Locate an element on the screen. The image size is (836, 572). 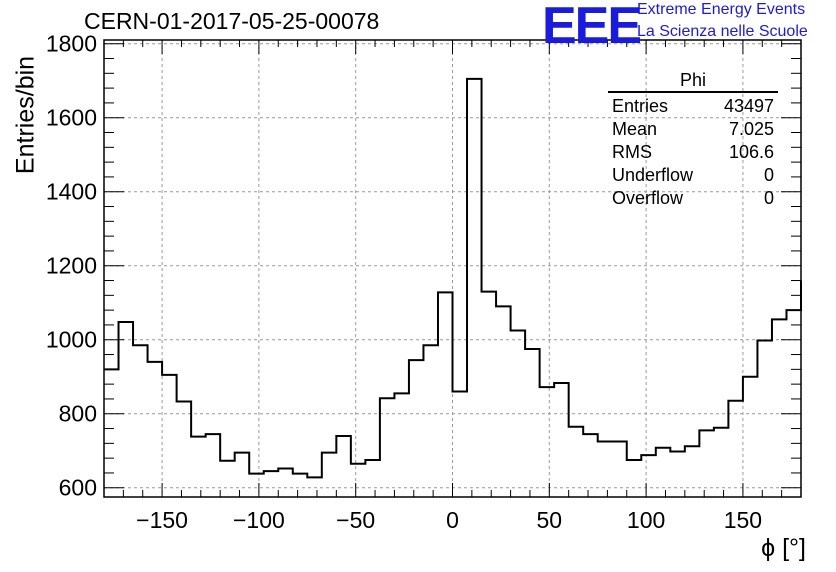
logo-subtitle-line1: Extreme Energy Events is located at coordinates (721, 9).